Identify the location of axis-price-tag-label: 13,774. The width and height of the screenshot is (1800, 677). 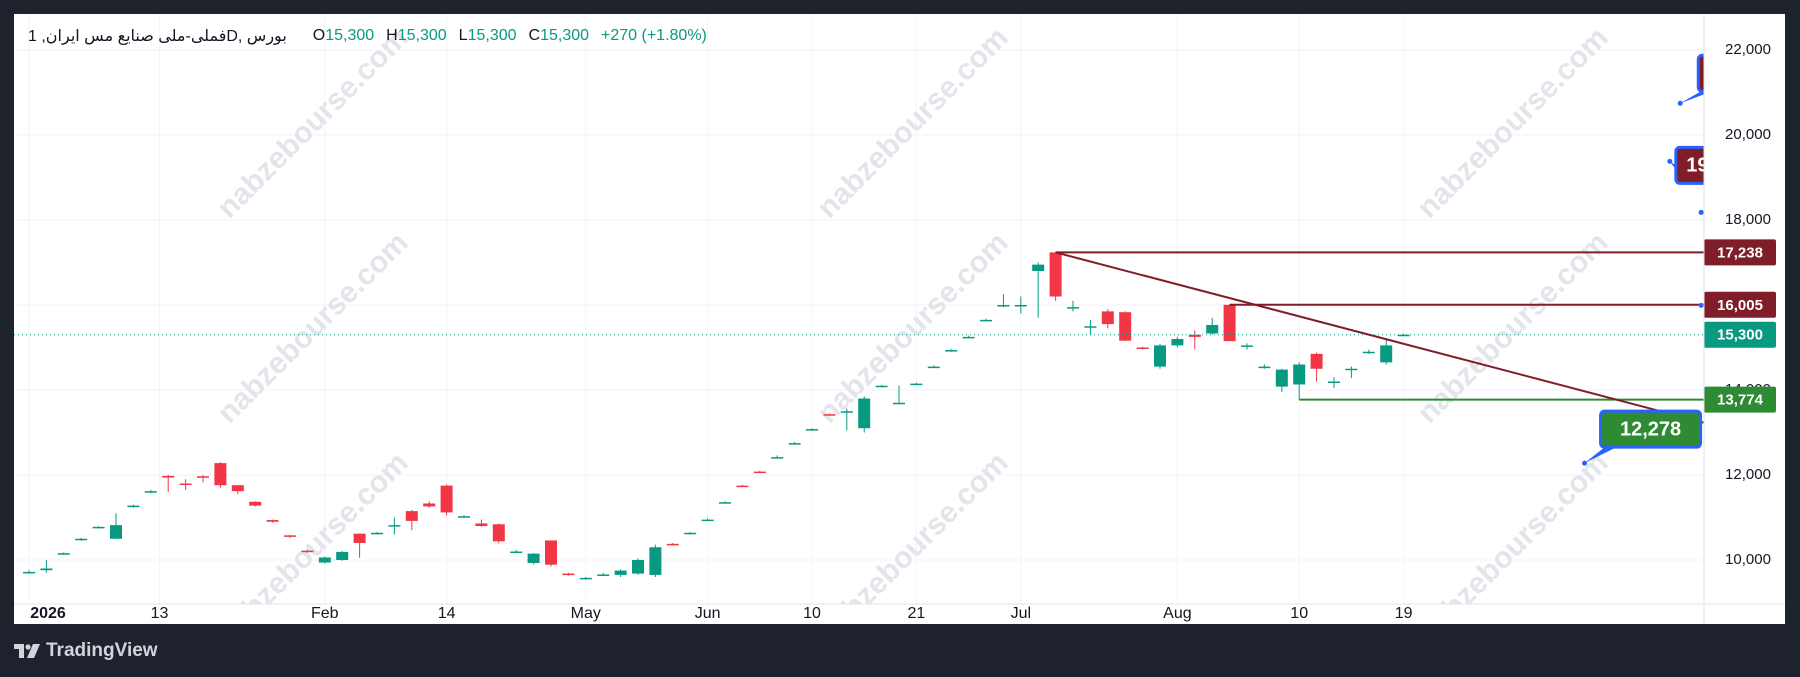
(1740, 400).